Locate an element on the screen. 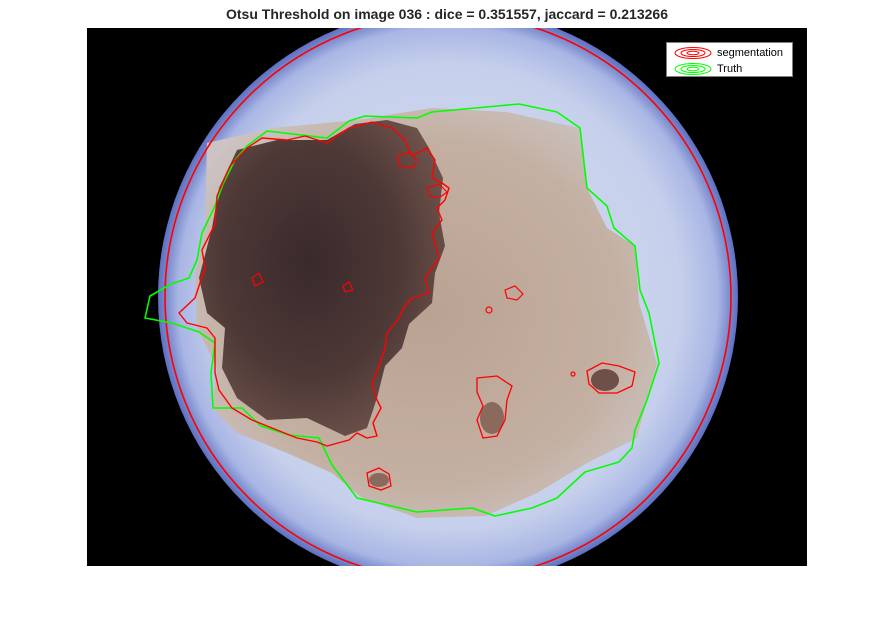 The height and width of the screenshot is (633, 894). legend: segmentation Truth is located at coordinates (729, 59).